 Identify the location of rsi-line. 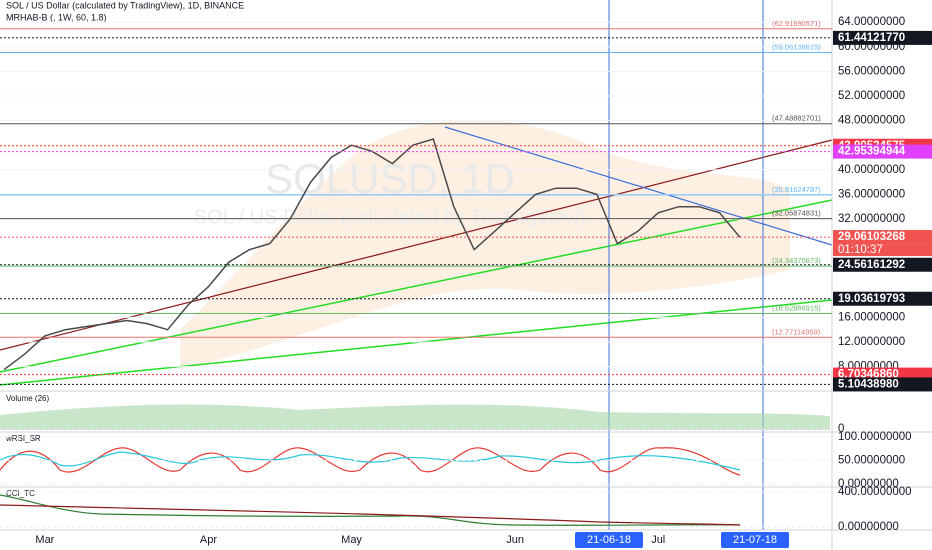
(370, 461).